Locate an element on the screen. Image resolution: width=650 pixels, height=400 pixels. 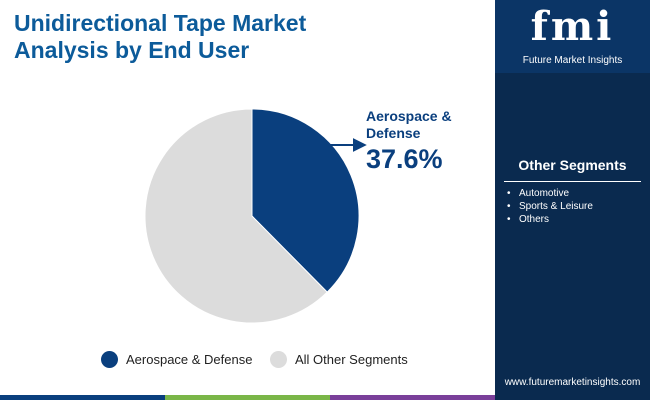
logo-mark: fmi is located at coordinates (572, 26).